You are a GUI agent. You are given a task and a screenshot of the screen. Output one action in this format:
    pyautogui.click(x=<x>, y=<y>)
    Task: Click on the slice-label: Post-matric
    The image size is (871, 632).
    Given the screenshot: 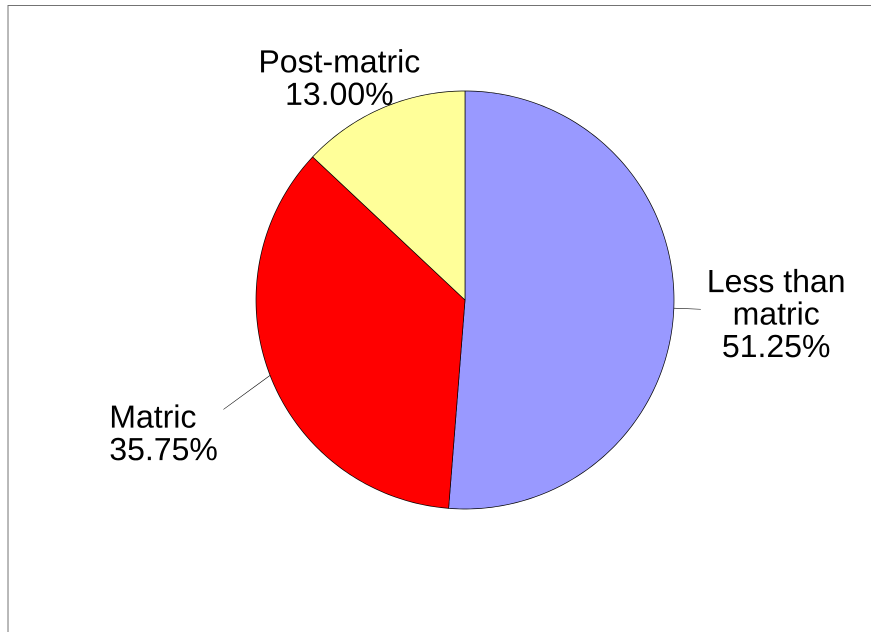 What is the action you would take?
    pyautogui.click(x=340, y=61)
    